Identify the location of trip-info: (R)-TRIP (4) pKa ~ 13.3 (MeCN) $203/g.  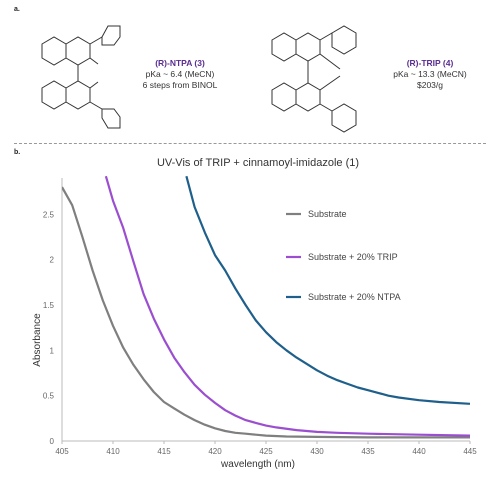
(430, 74).